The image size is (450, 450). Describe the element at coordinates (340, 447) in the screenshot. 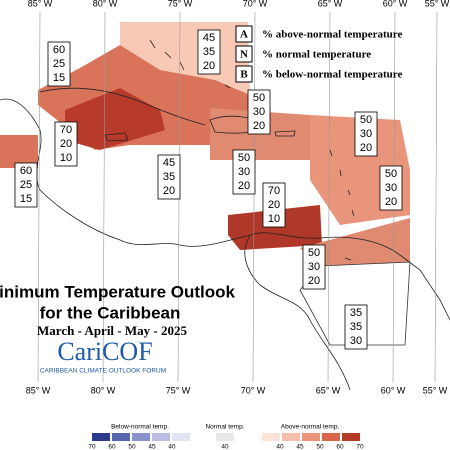

I see `scale-label: 60` at that location.